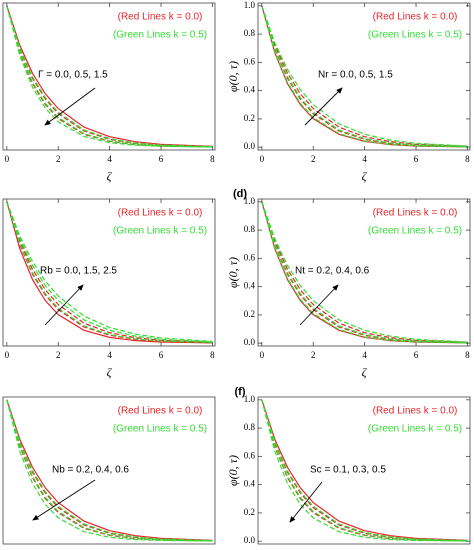 This screenshot has width=474, height=550. Describe the element at coordinates (348, 470) in the screenshot. I see `annotation: Sc = 0.1, 0.3, 0.5` at that location.